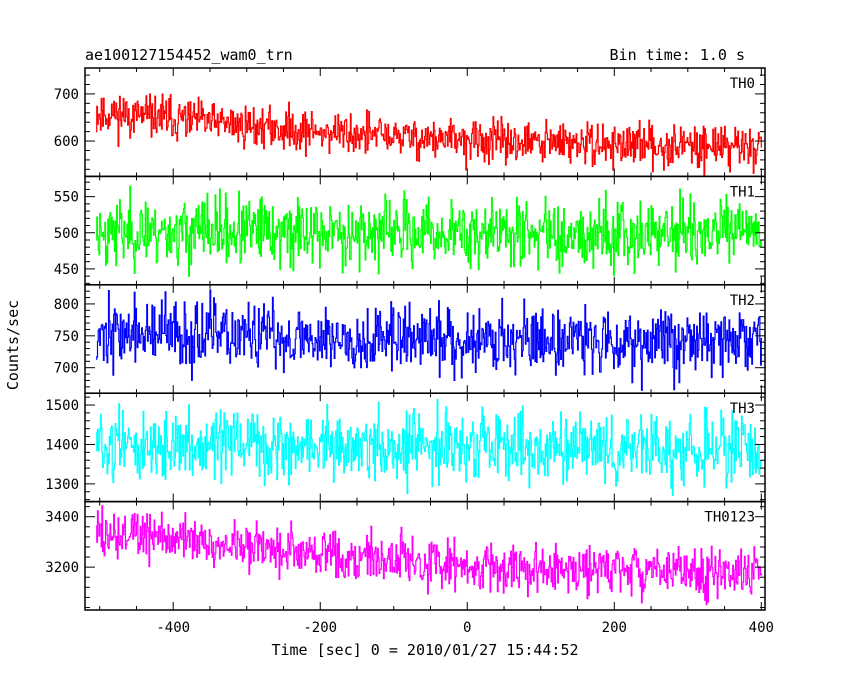 The height and width of the screenshot is (680, 850). I want to click on x-tick-label: 200, so click(614, 628).